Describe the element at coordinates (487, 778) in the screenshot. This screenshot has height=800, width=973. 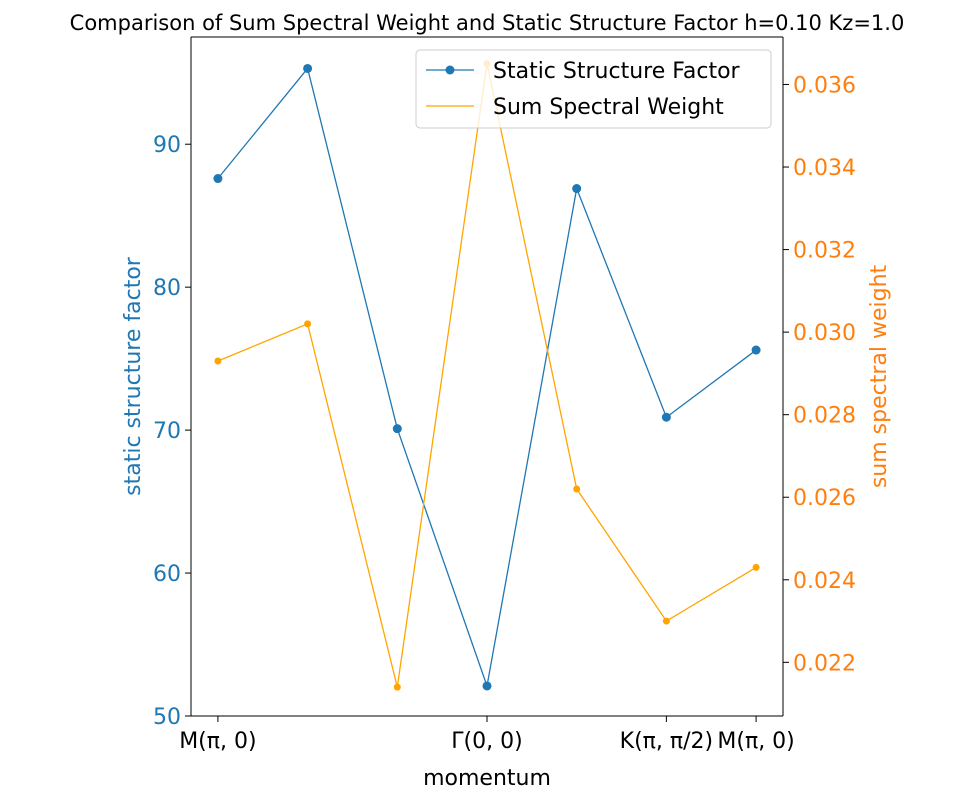
I see `x-axis-label: momentum` at that location.